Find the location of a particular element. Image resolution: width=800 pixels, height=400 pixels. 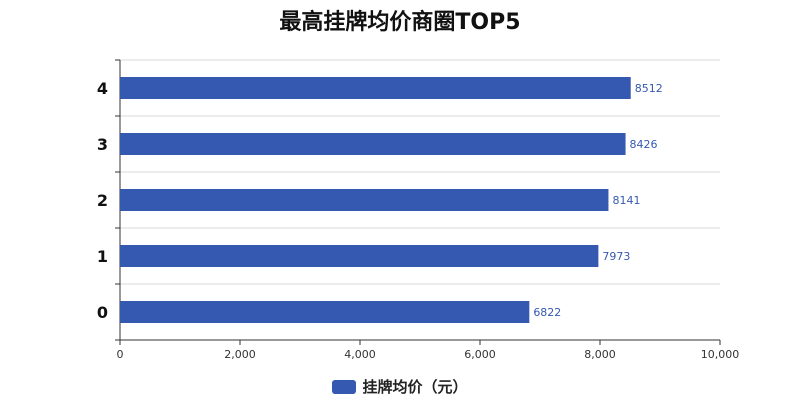

data-label: 6822 is located at coordinates (547, 312).